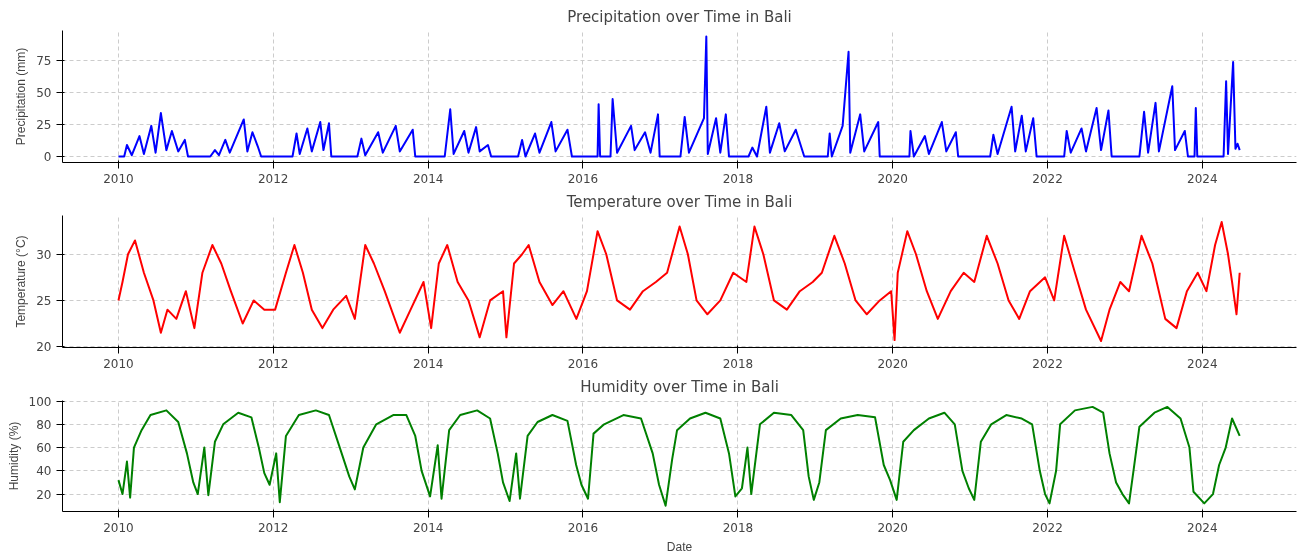 Image resolution: width=1304 pixels, height=556 pixels. What do you see at coordinates (679, 546) in the screenshot?
I see `x-axis-title: Date` at bounding box center [679, 546].